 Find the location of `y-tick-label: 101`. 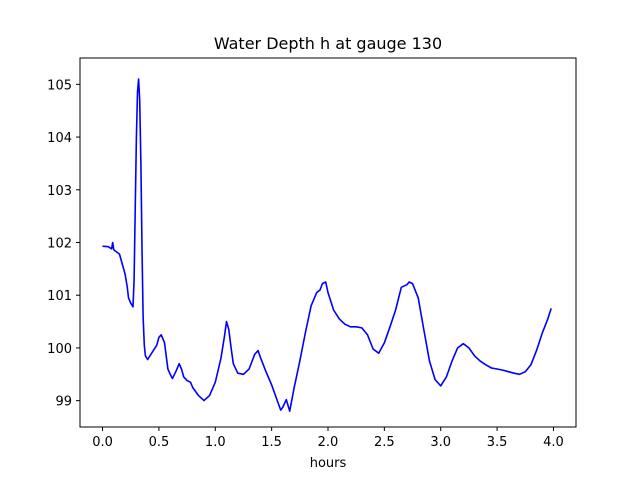

y-tick-label: 101 is located at coordinates (59, 296).